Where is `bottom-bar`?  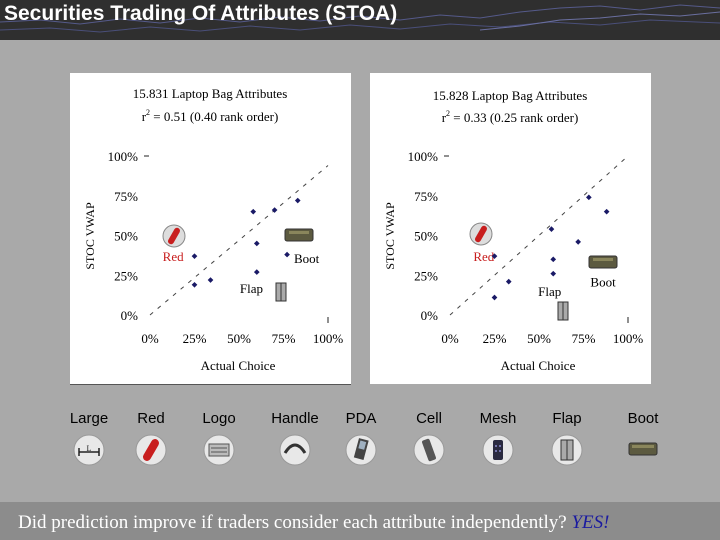
bottom-bar is located at coordinates (360, 521).